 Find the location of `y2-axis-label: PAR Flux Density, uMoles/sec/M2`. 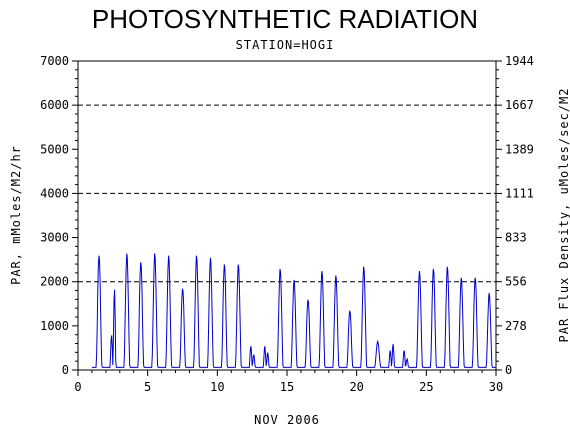

y2-axis-label: PAR Flux Density, uMoles/sec/M2 is located at coordinates (563, 215).